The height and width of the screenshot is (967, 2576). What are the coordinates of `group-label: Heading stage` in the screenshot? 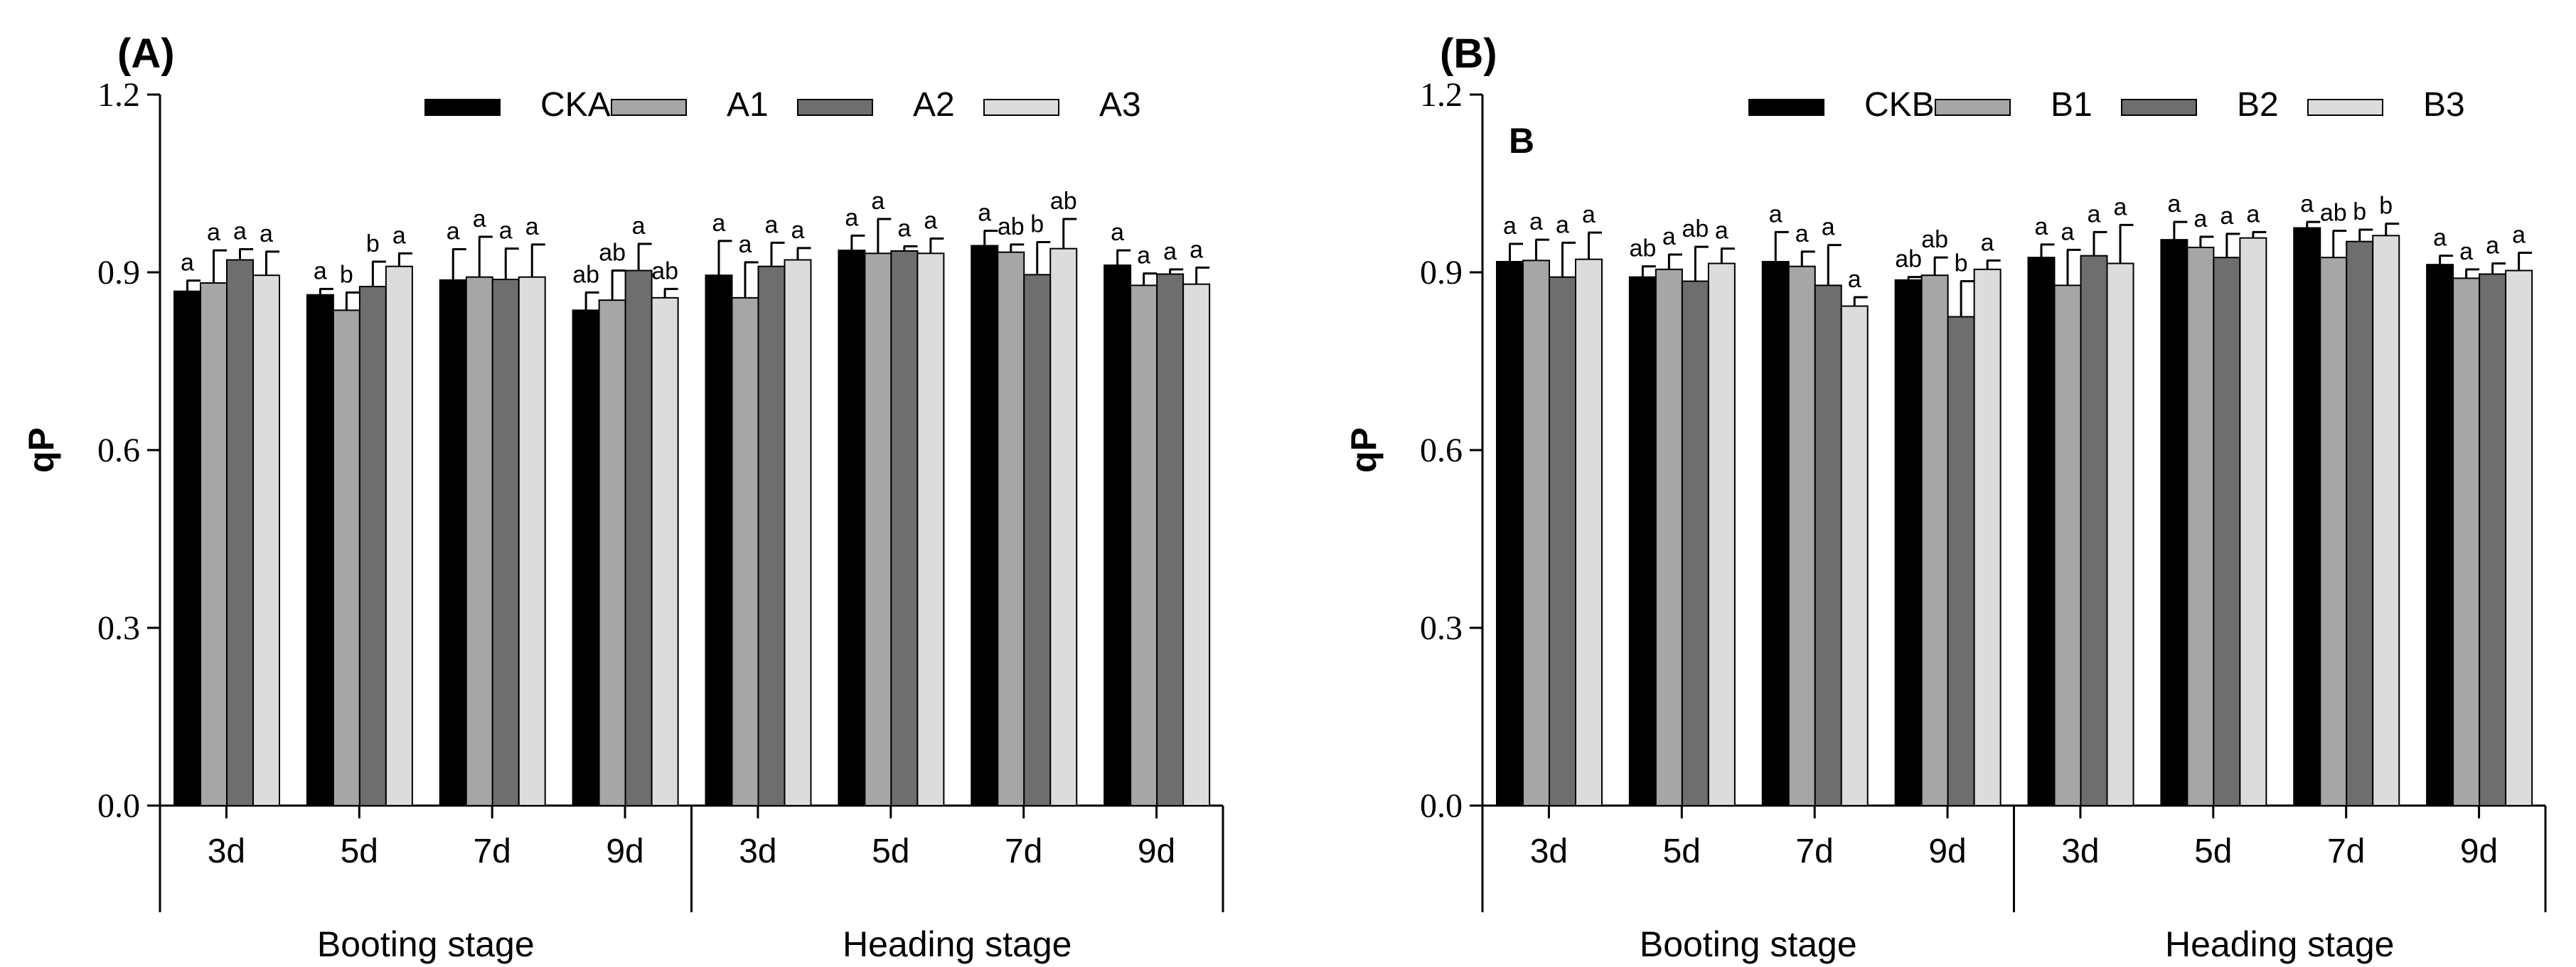 It's located at (957, 944).